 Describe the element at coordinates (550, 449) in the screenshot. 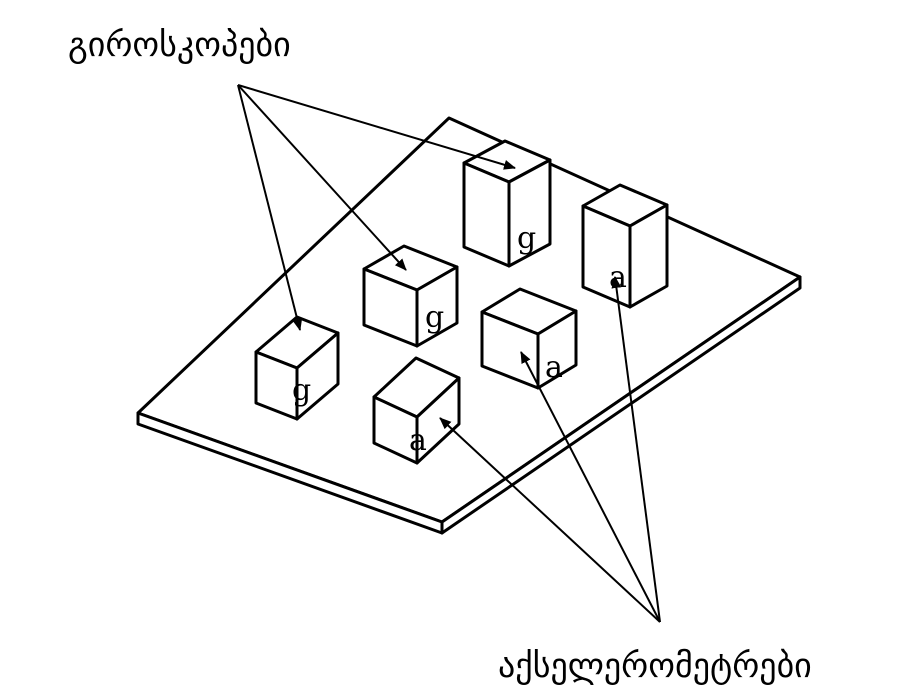

I see `accelerometer-leaders` at that location.